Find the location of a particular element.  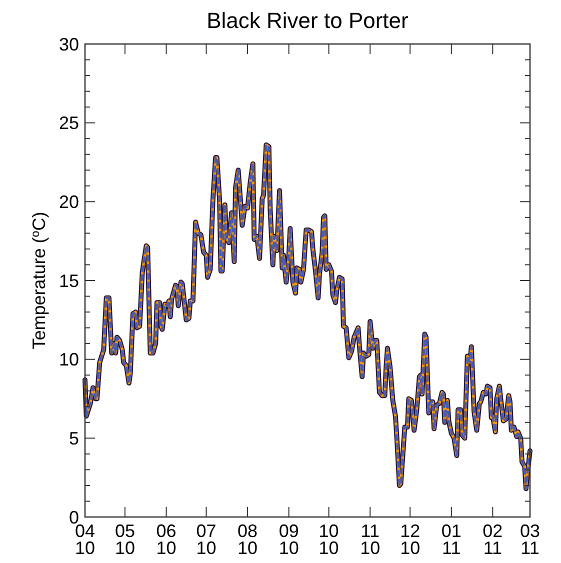

x-tick-label: 10 10 is located at coordinates (328, 539).